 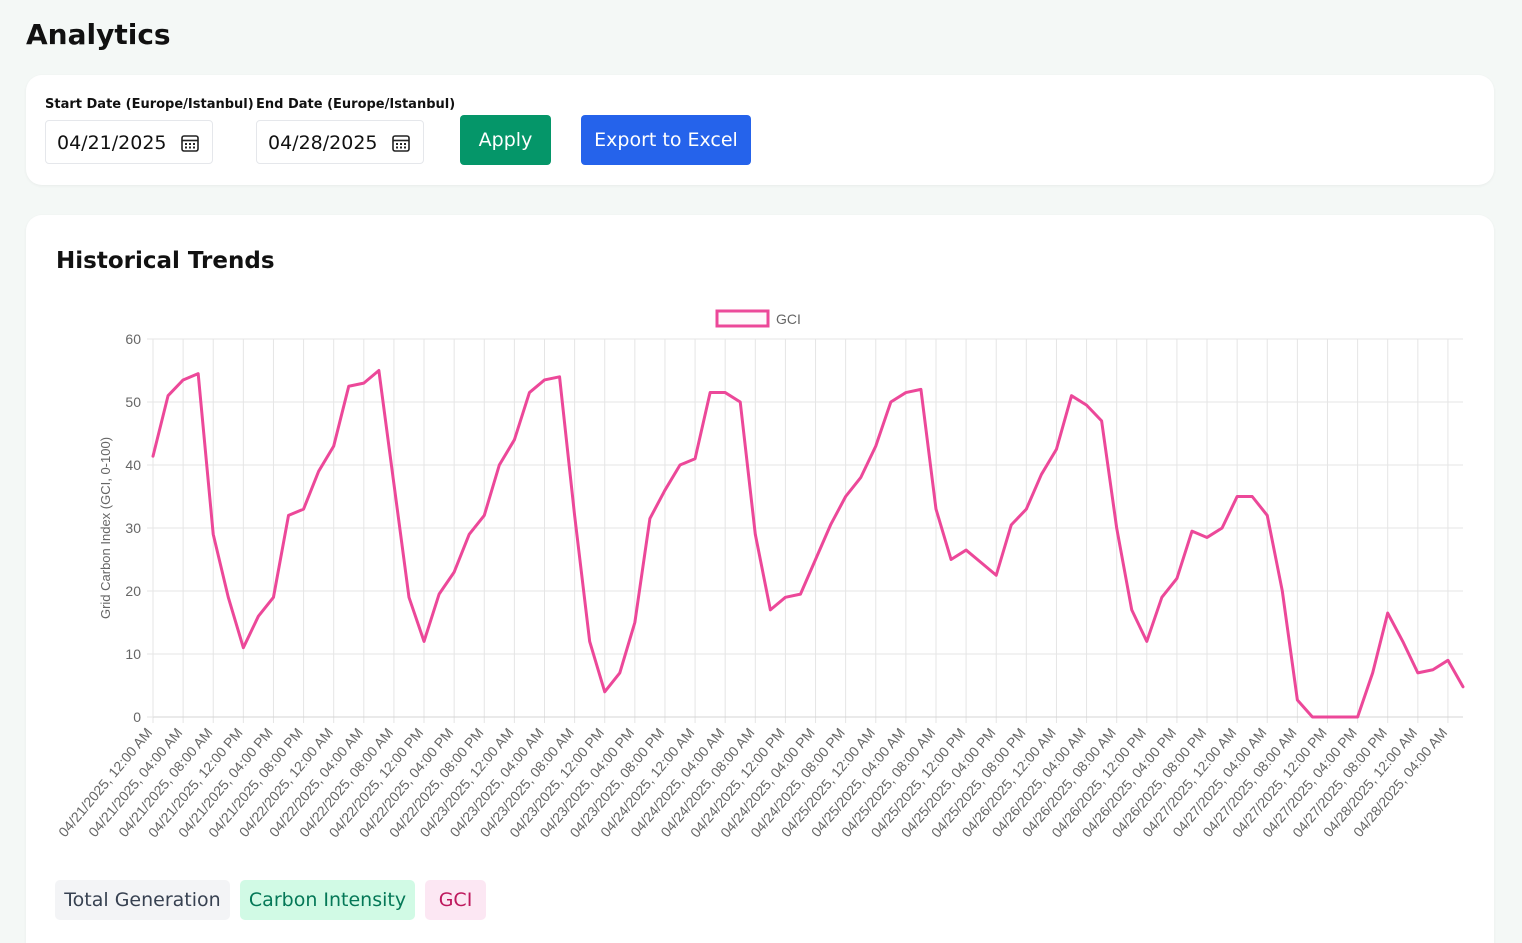 What do you see at coordinates (788, 319) in the screenshot?
I see `legend-label: GCI` at bounding box center [788, 319].